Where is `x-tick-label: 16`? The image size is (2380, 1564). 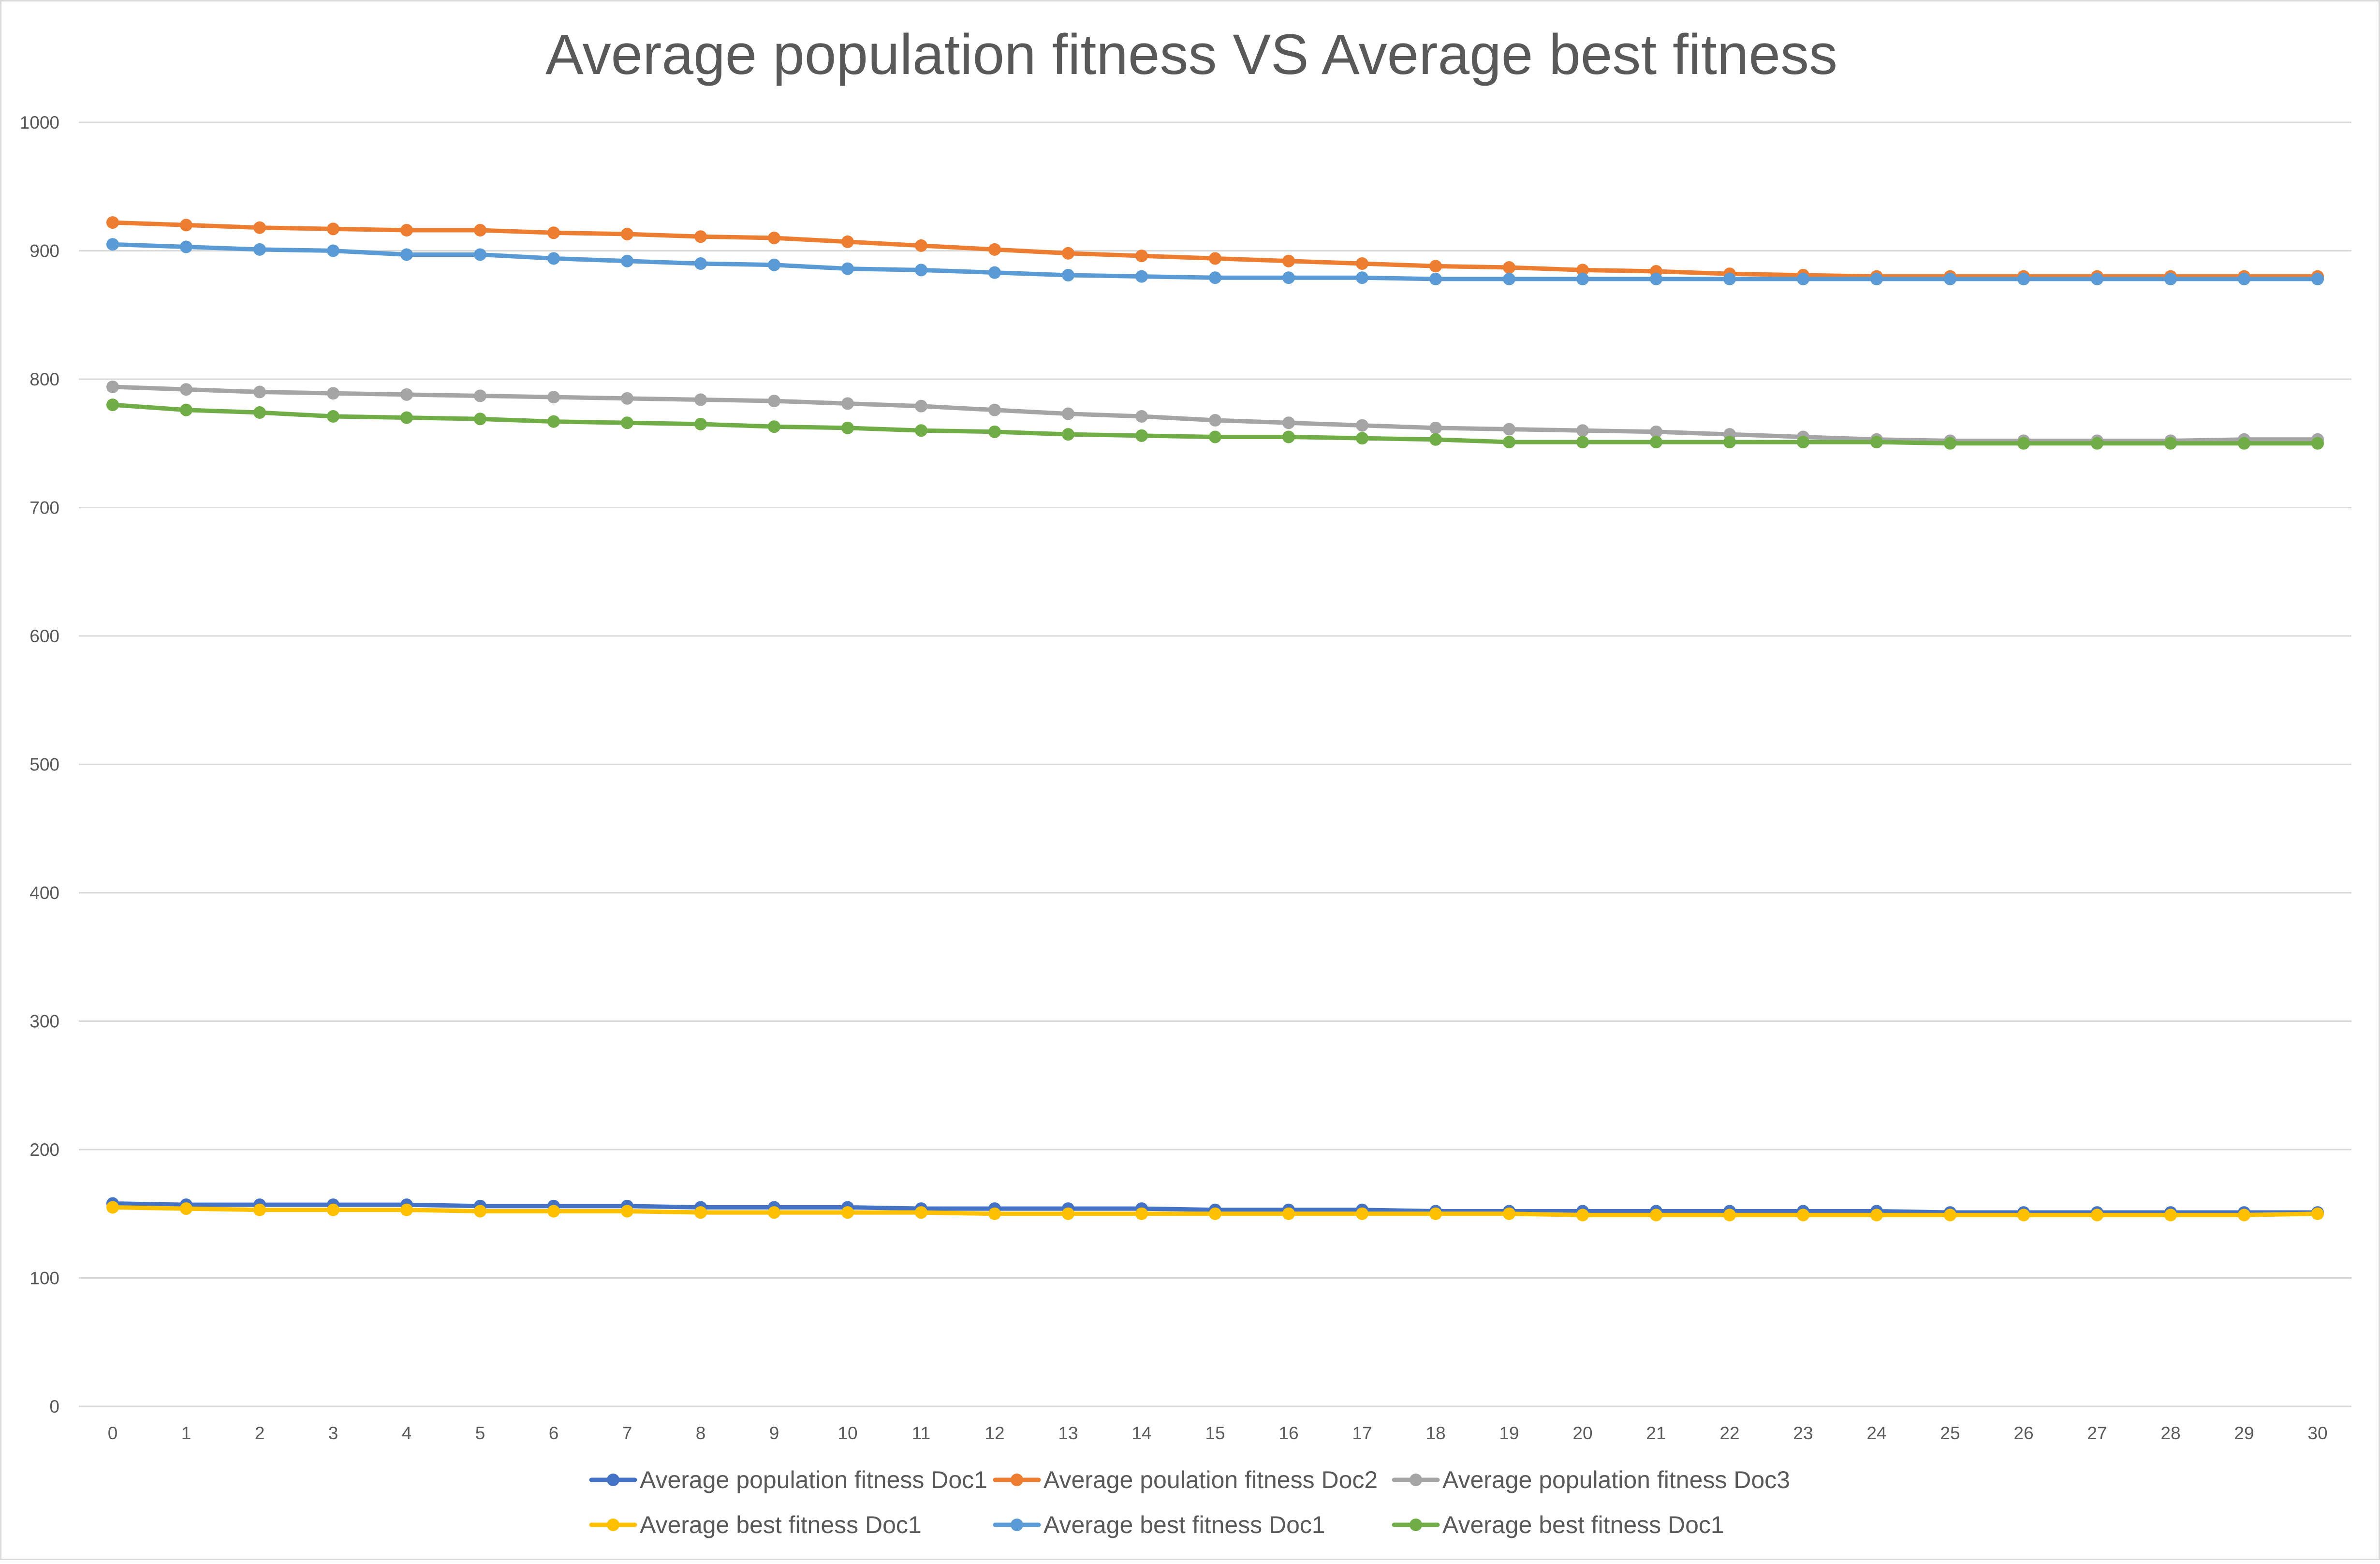
x-tick-label: 16 is located at coordinates (1288, 1433).